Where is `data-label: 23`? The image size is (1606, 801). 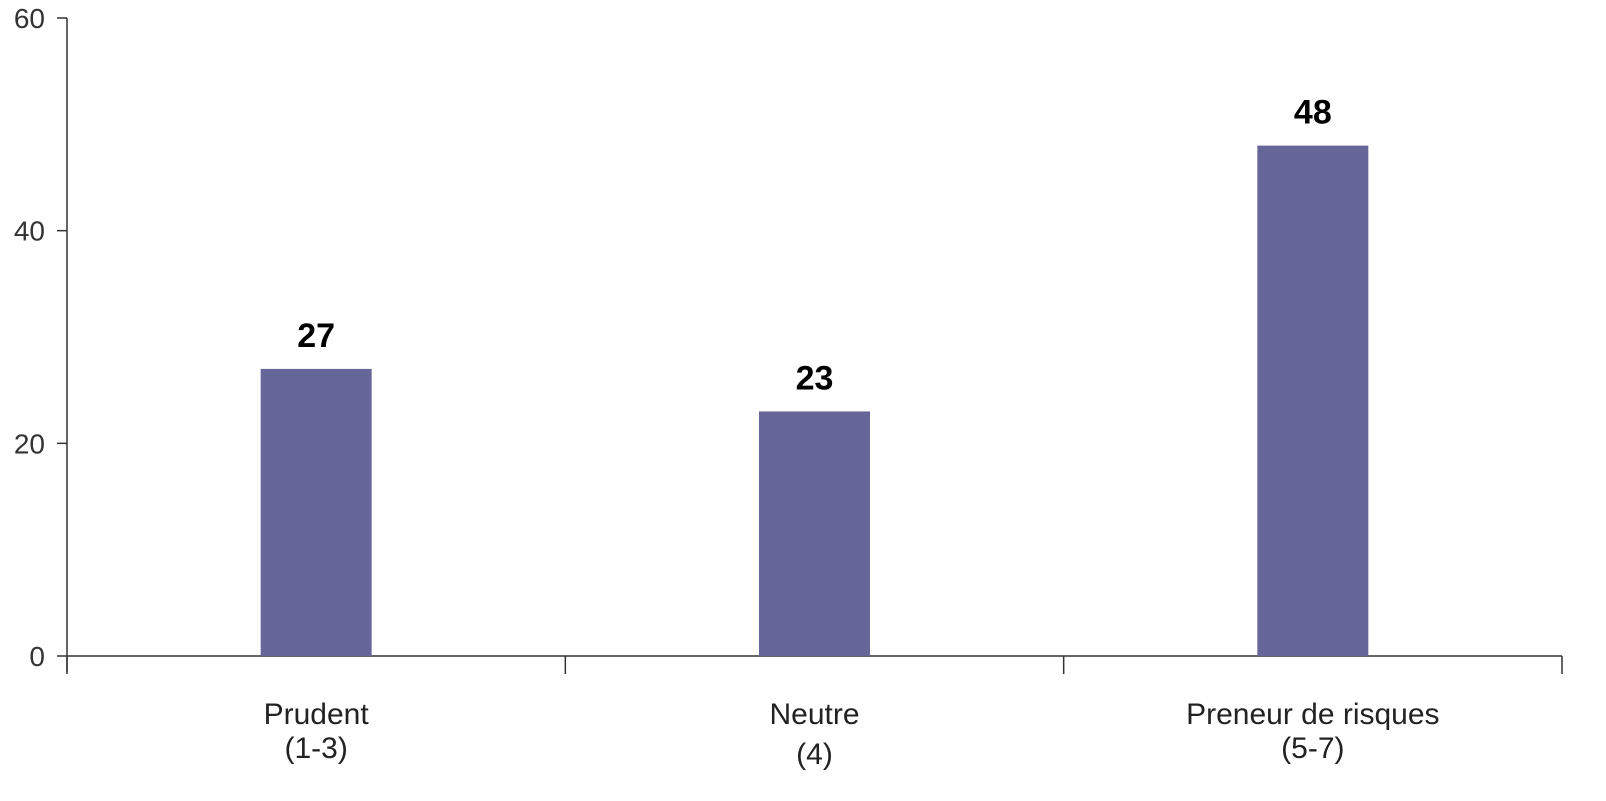
data-label: 23 is located at coordinates (815, 378).